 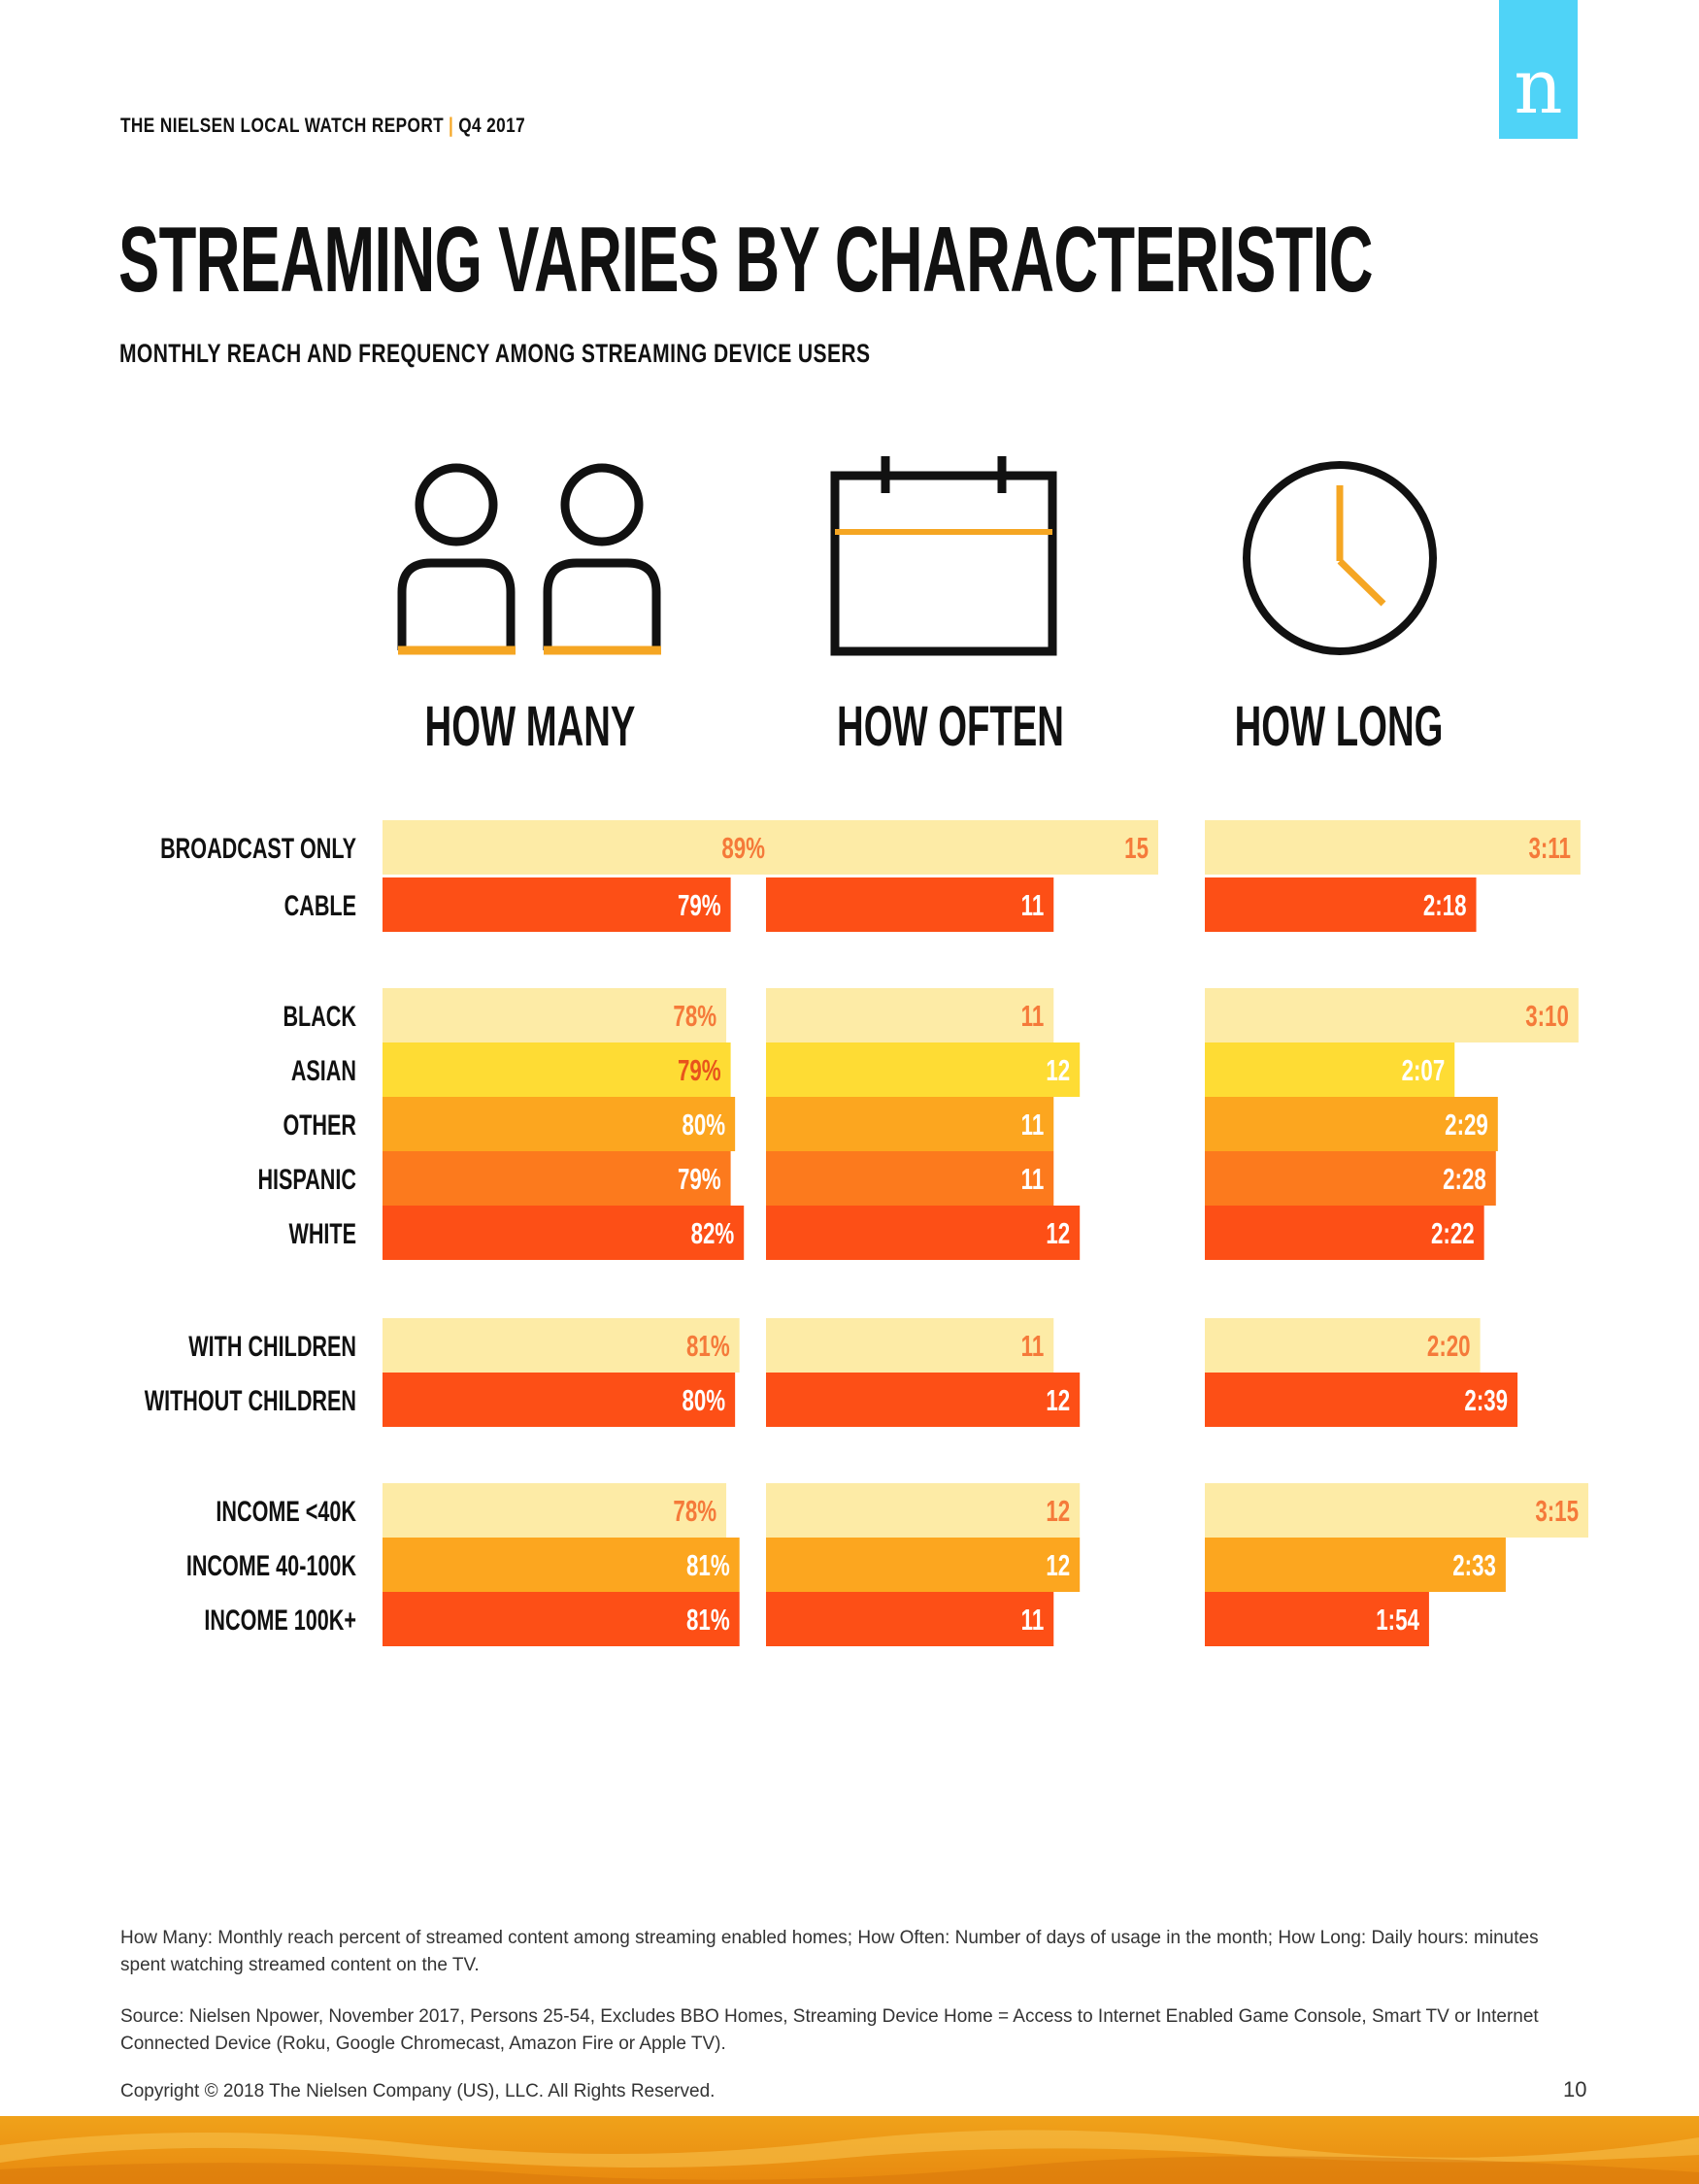 I want to click on value-label-how-long-black: 3:10, so click(x=1547, y=1015).